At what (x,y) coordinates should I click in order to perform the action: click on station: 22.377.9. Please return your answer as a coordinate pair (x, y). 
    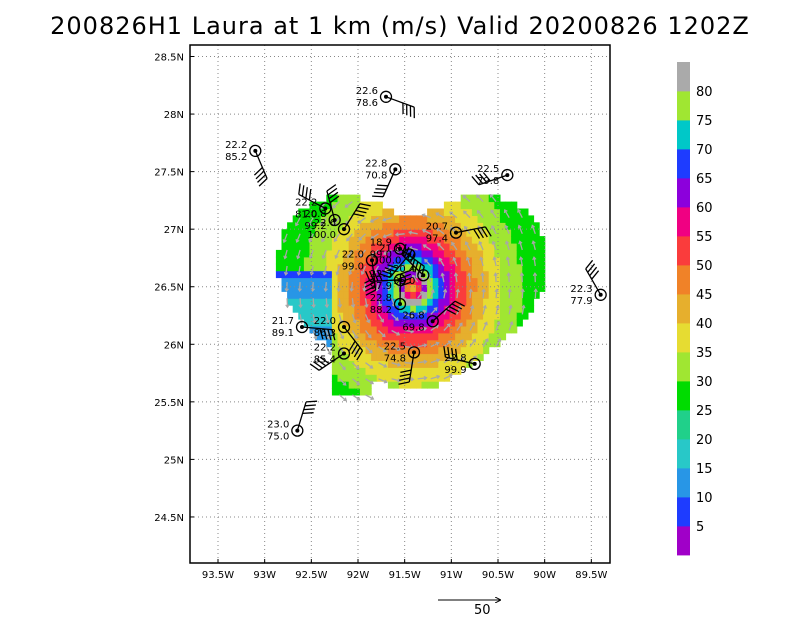
    Looking at the image, I should click on (588, 283).